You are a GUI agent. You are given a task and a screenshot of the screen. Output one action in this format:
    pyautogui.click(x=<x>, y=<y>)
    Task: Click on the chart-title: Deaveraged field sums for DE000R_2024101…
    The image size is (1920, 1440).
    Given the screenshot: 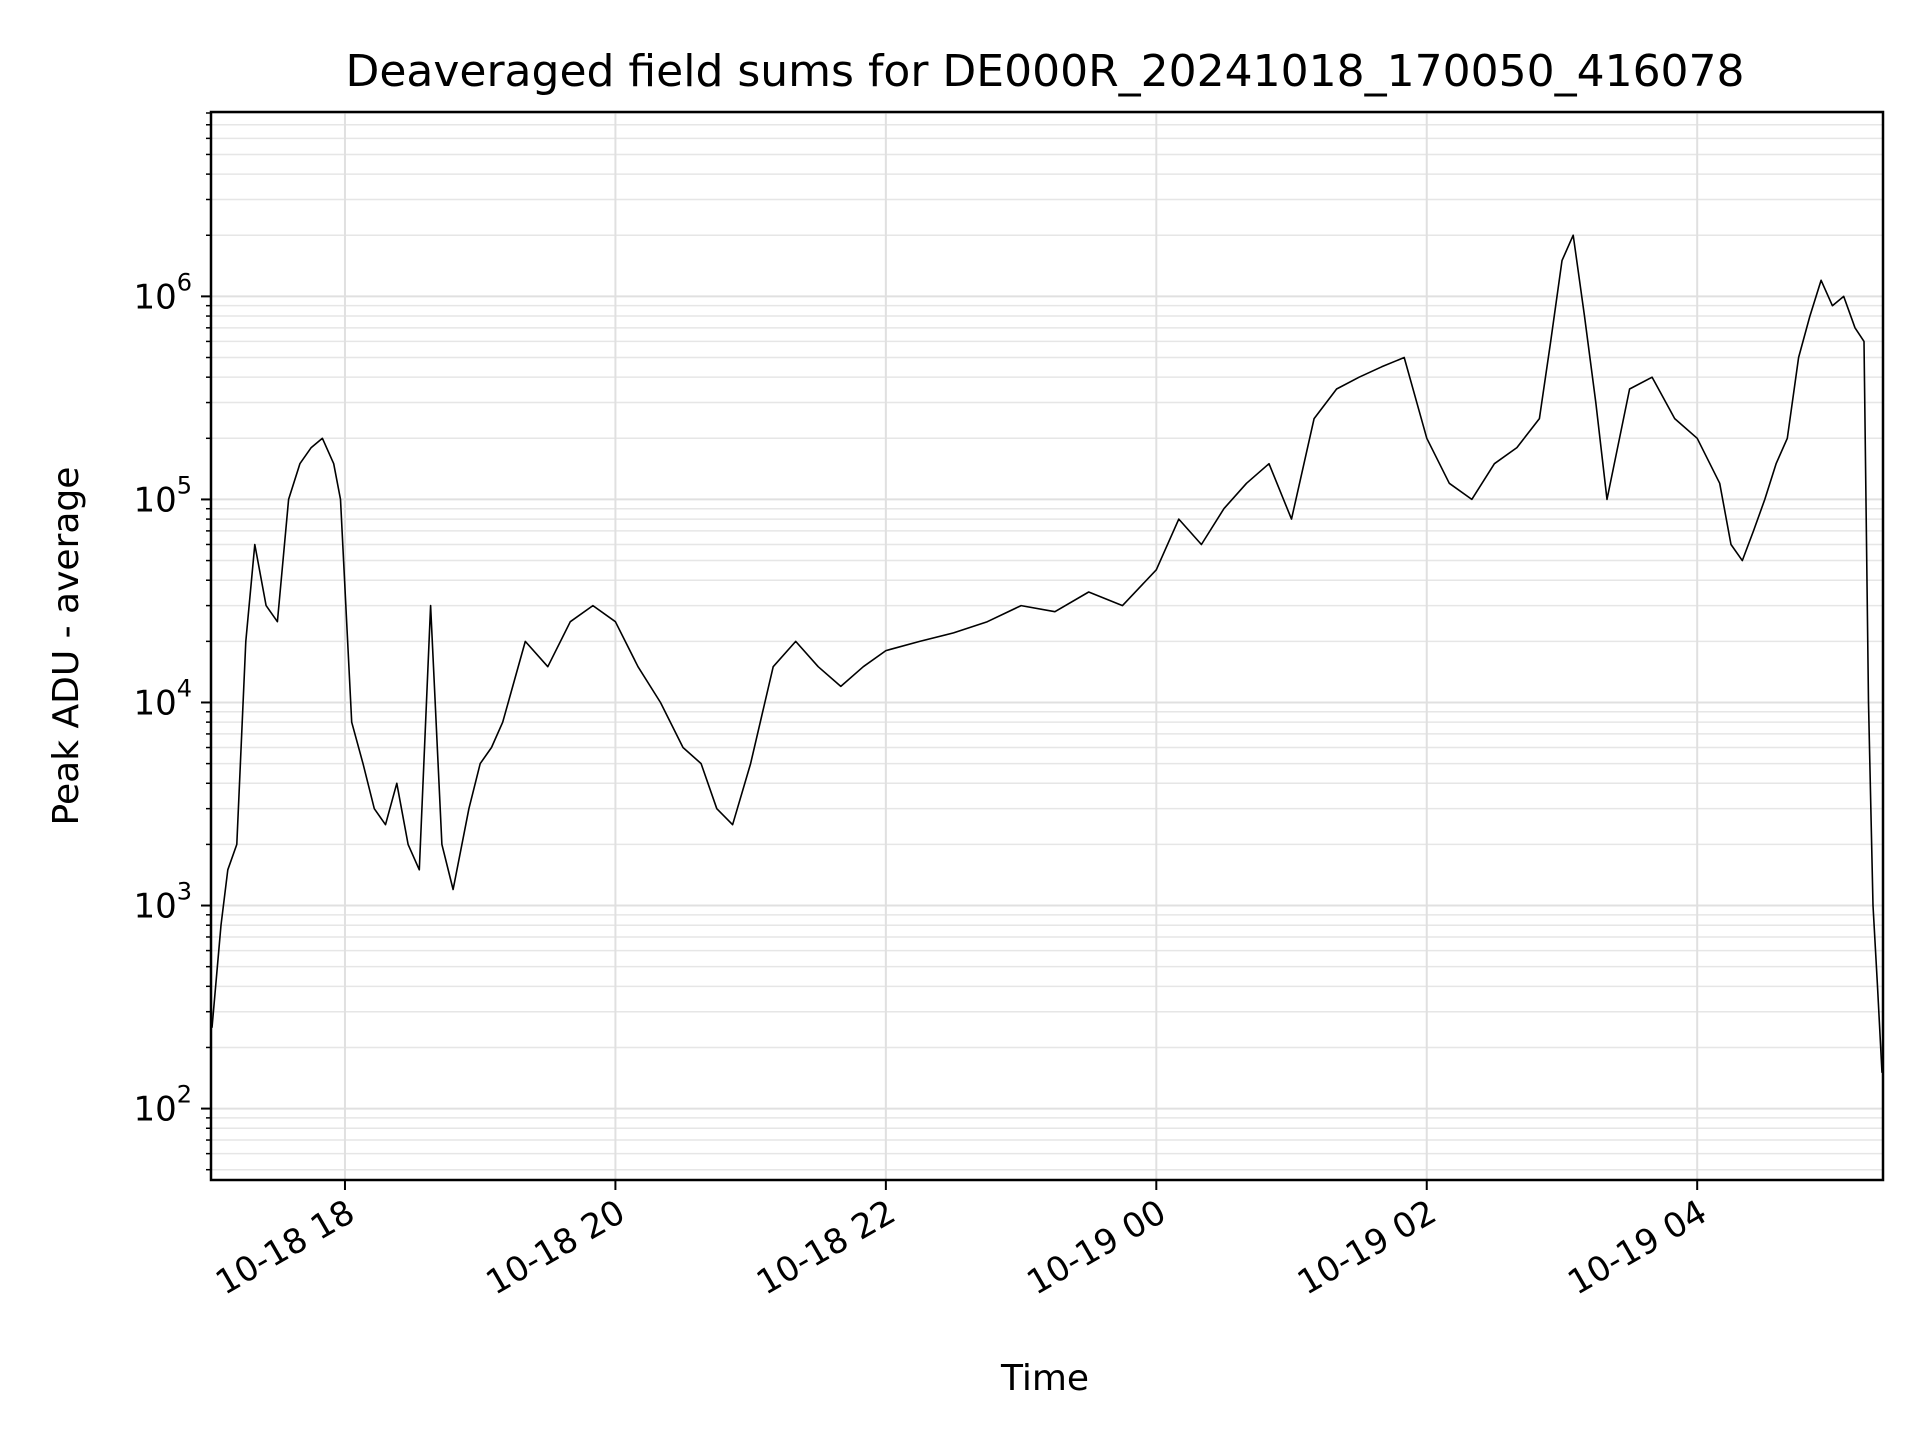 What is the action you would take?
    pyautogui.click(x=1044, y=71)
    